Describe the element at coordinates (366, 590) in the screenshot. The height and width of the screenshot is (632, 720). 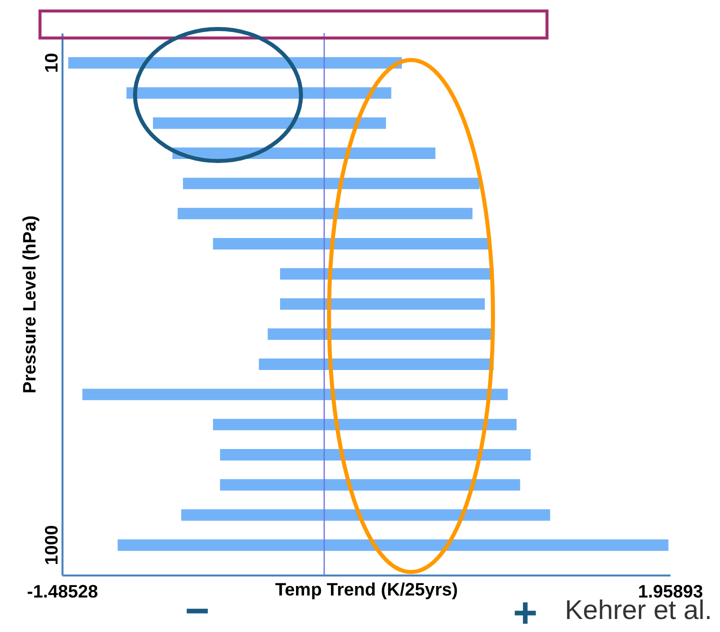
I see `x-axis-title: Temp Trend (K/25yrs)` at that location.